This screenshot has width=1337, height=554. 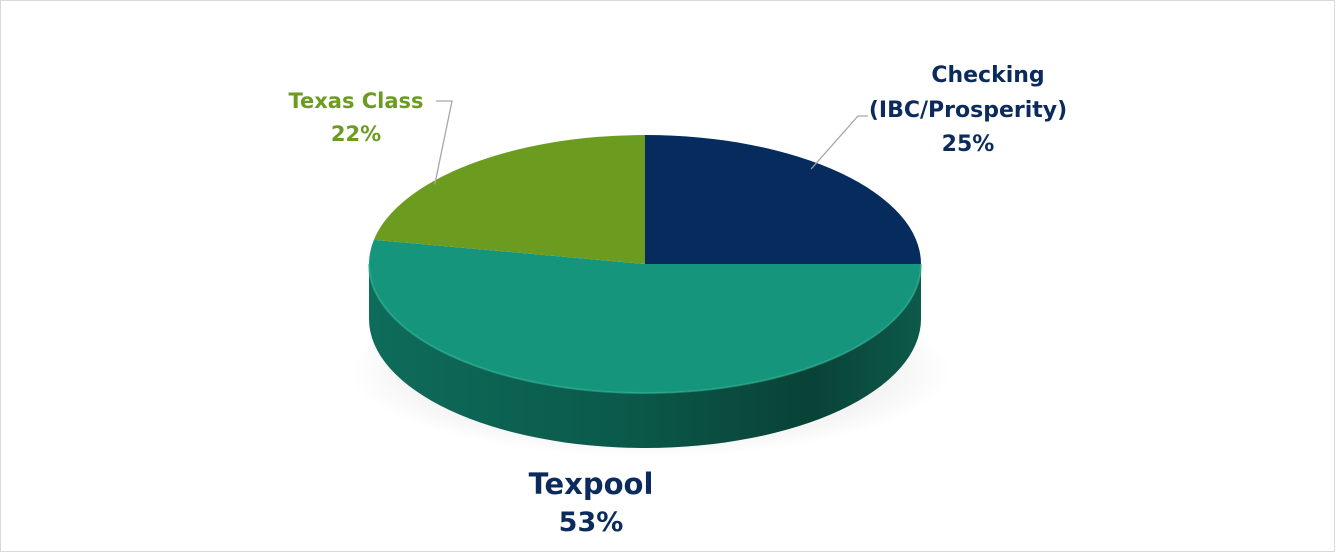 I want to click on label-texas-class-name: Texas Class, so click(x=355, y=101).